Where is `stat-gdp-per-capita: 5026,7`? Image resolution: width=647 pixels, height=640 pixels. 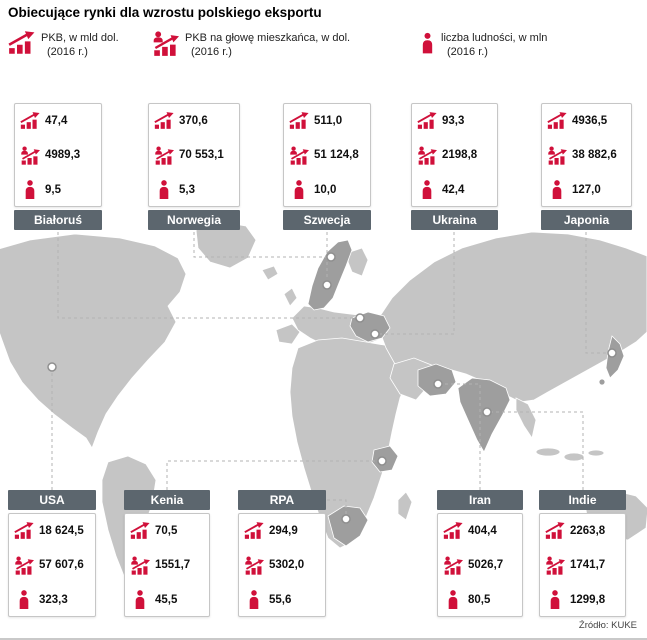 stat-gdp-per-capita: 5026,7 is located at coordinates (480, 565).